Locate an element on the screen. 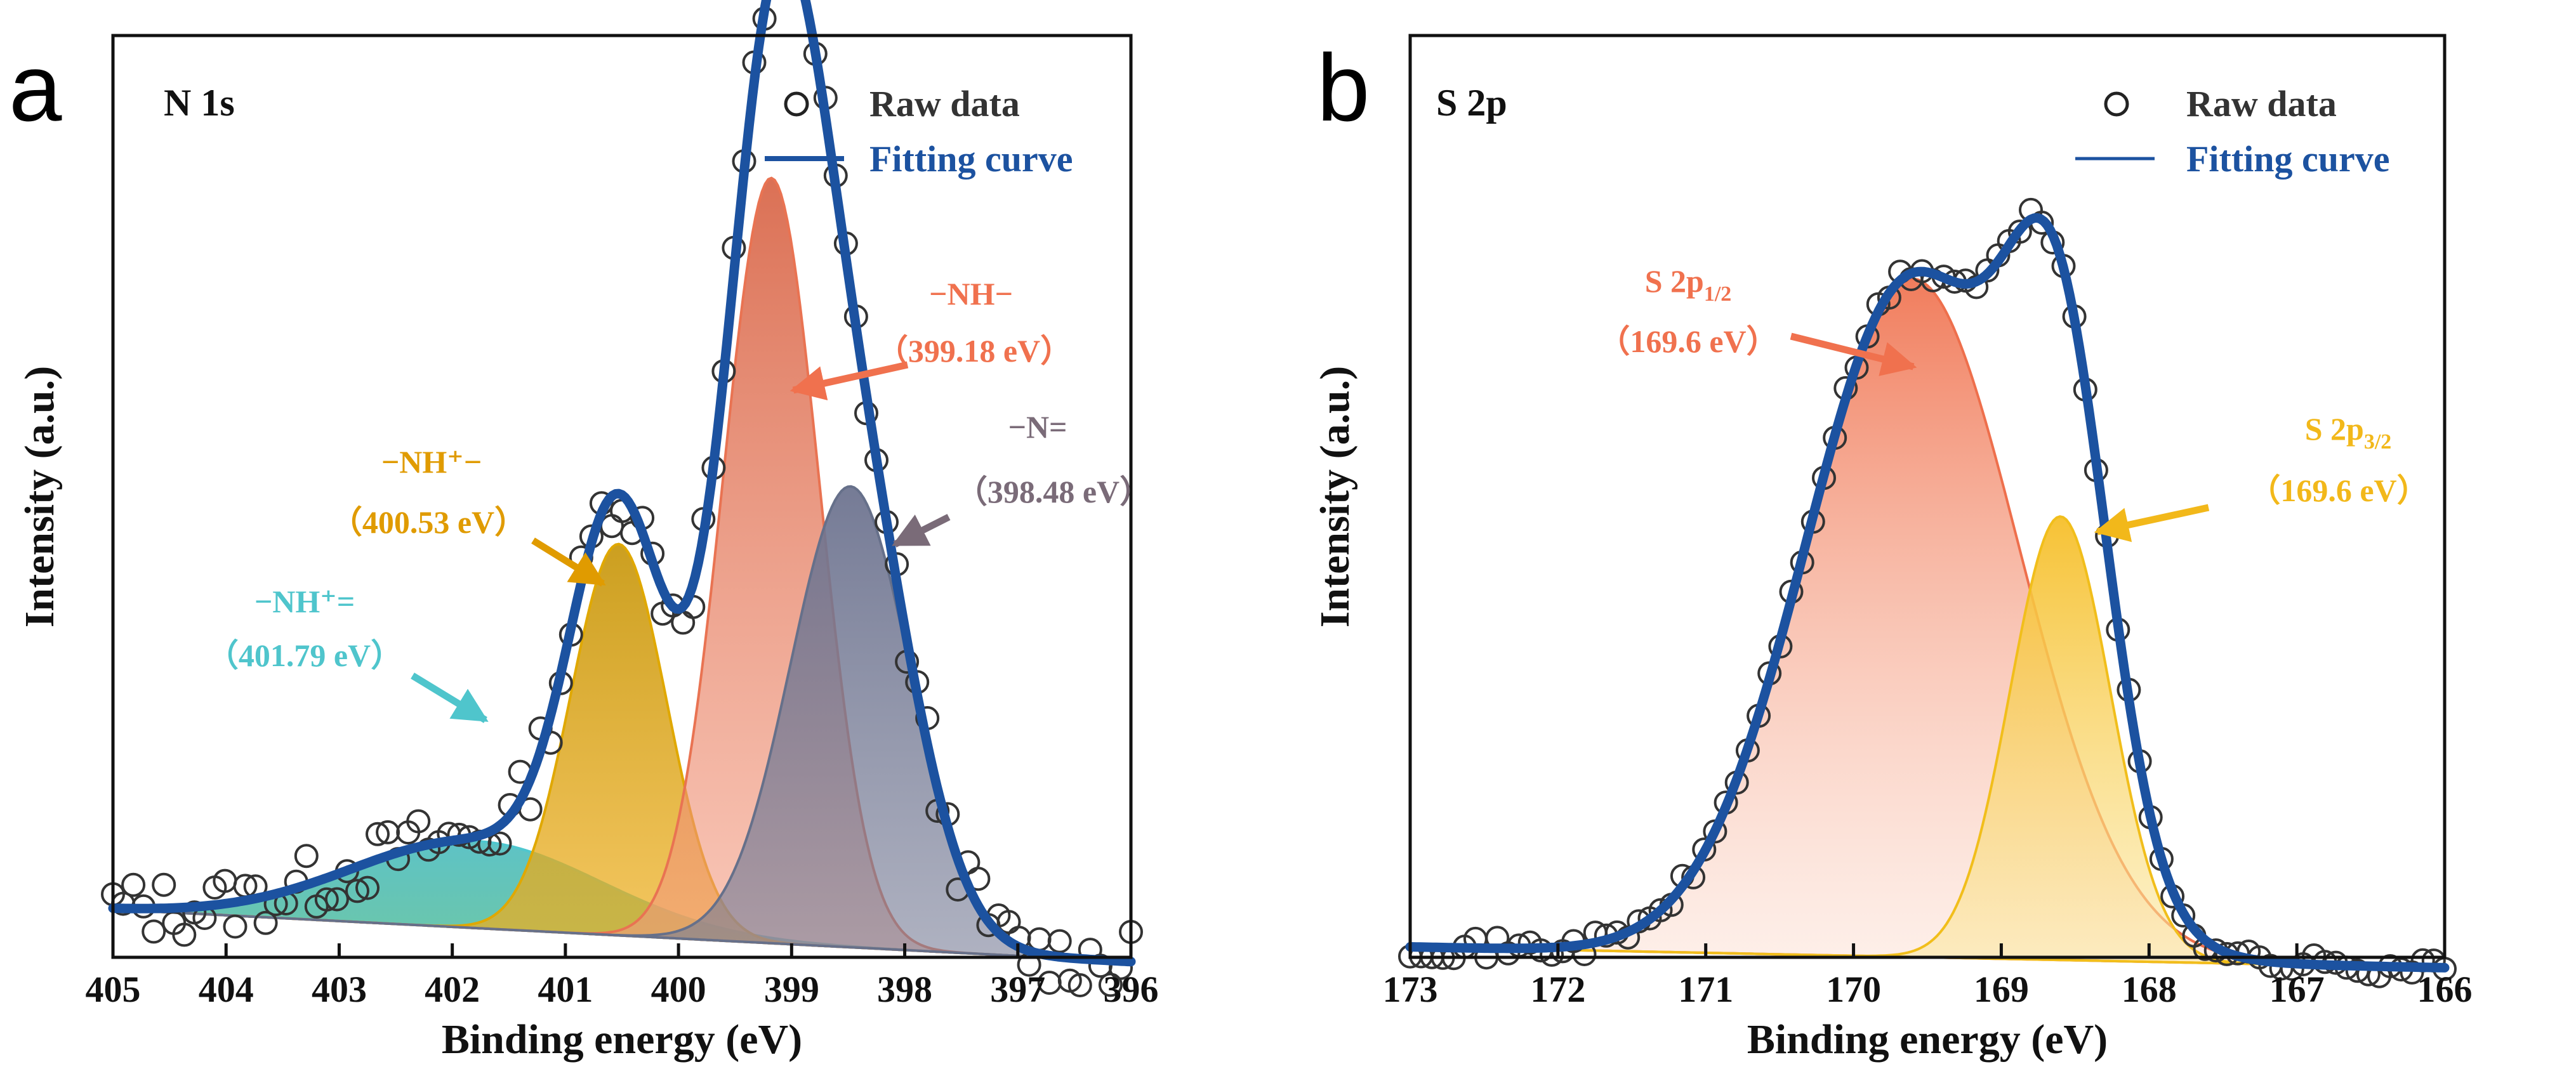  panel-a-x-tick-label: 396 is located at coordinates (1131, 989).